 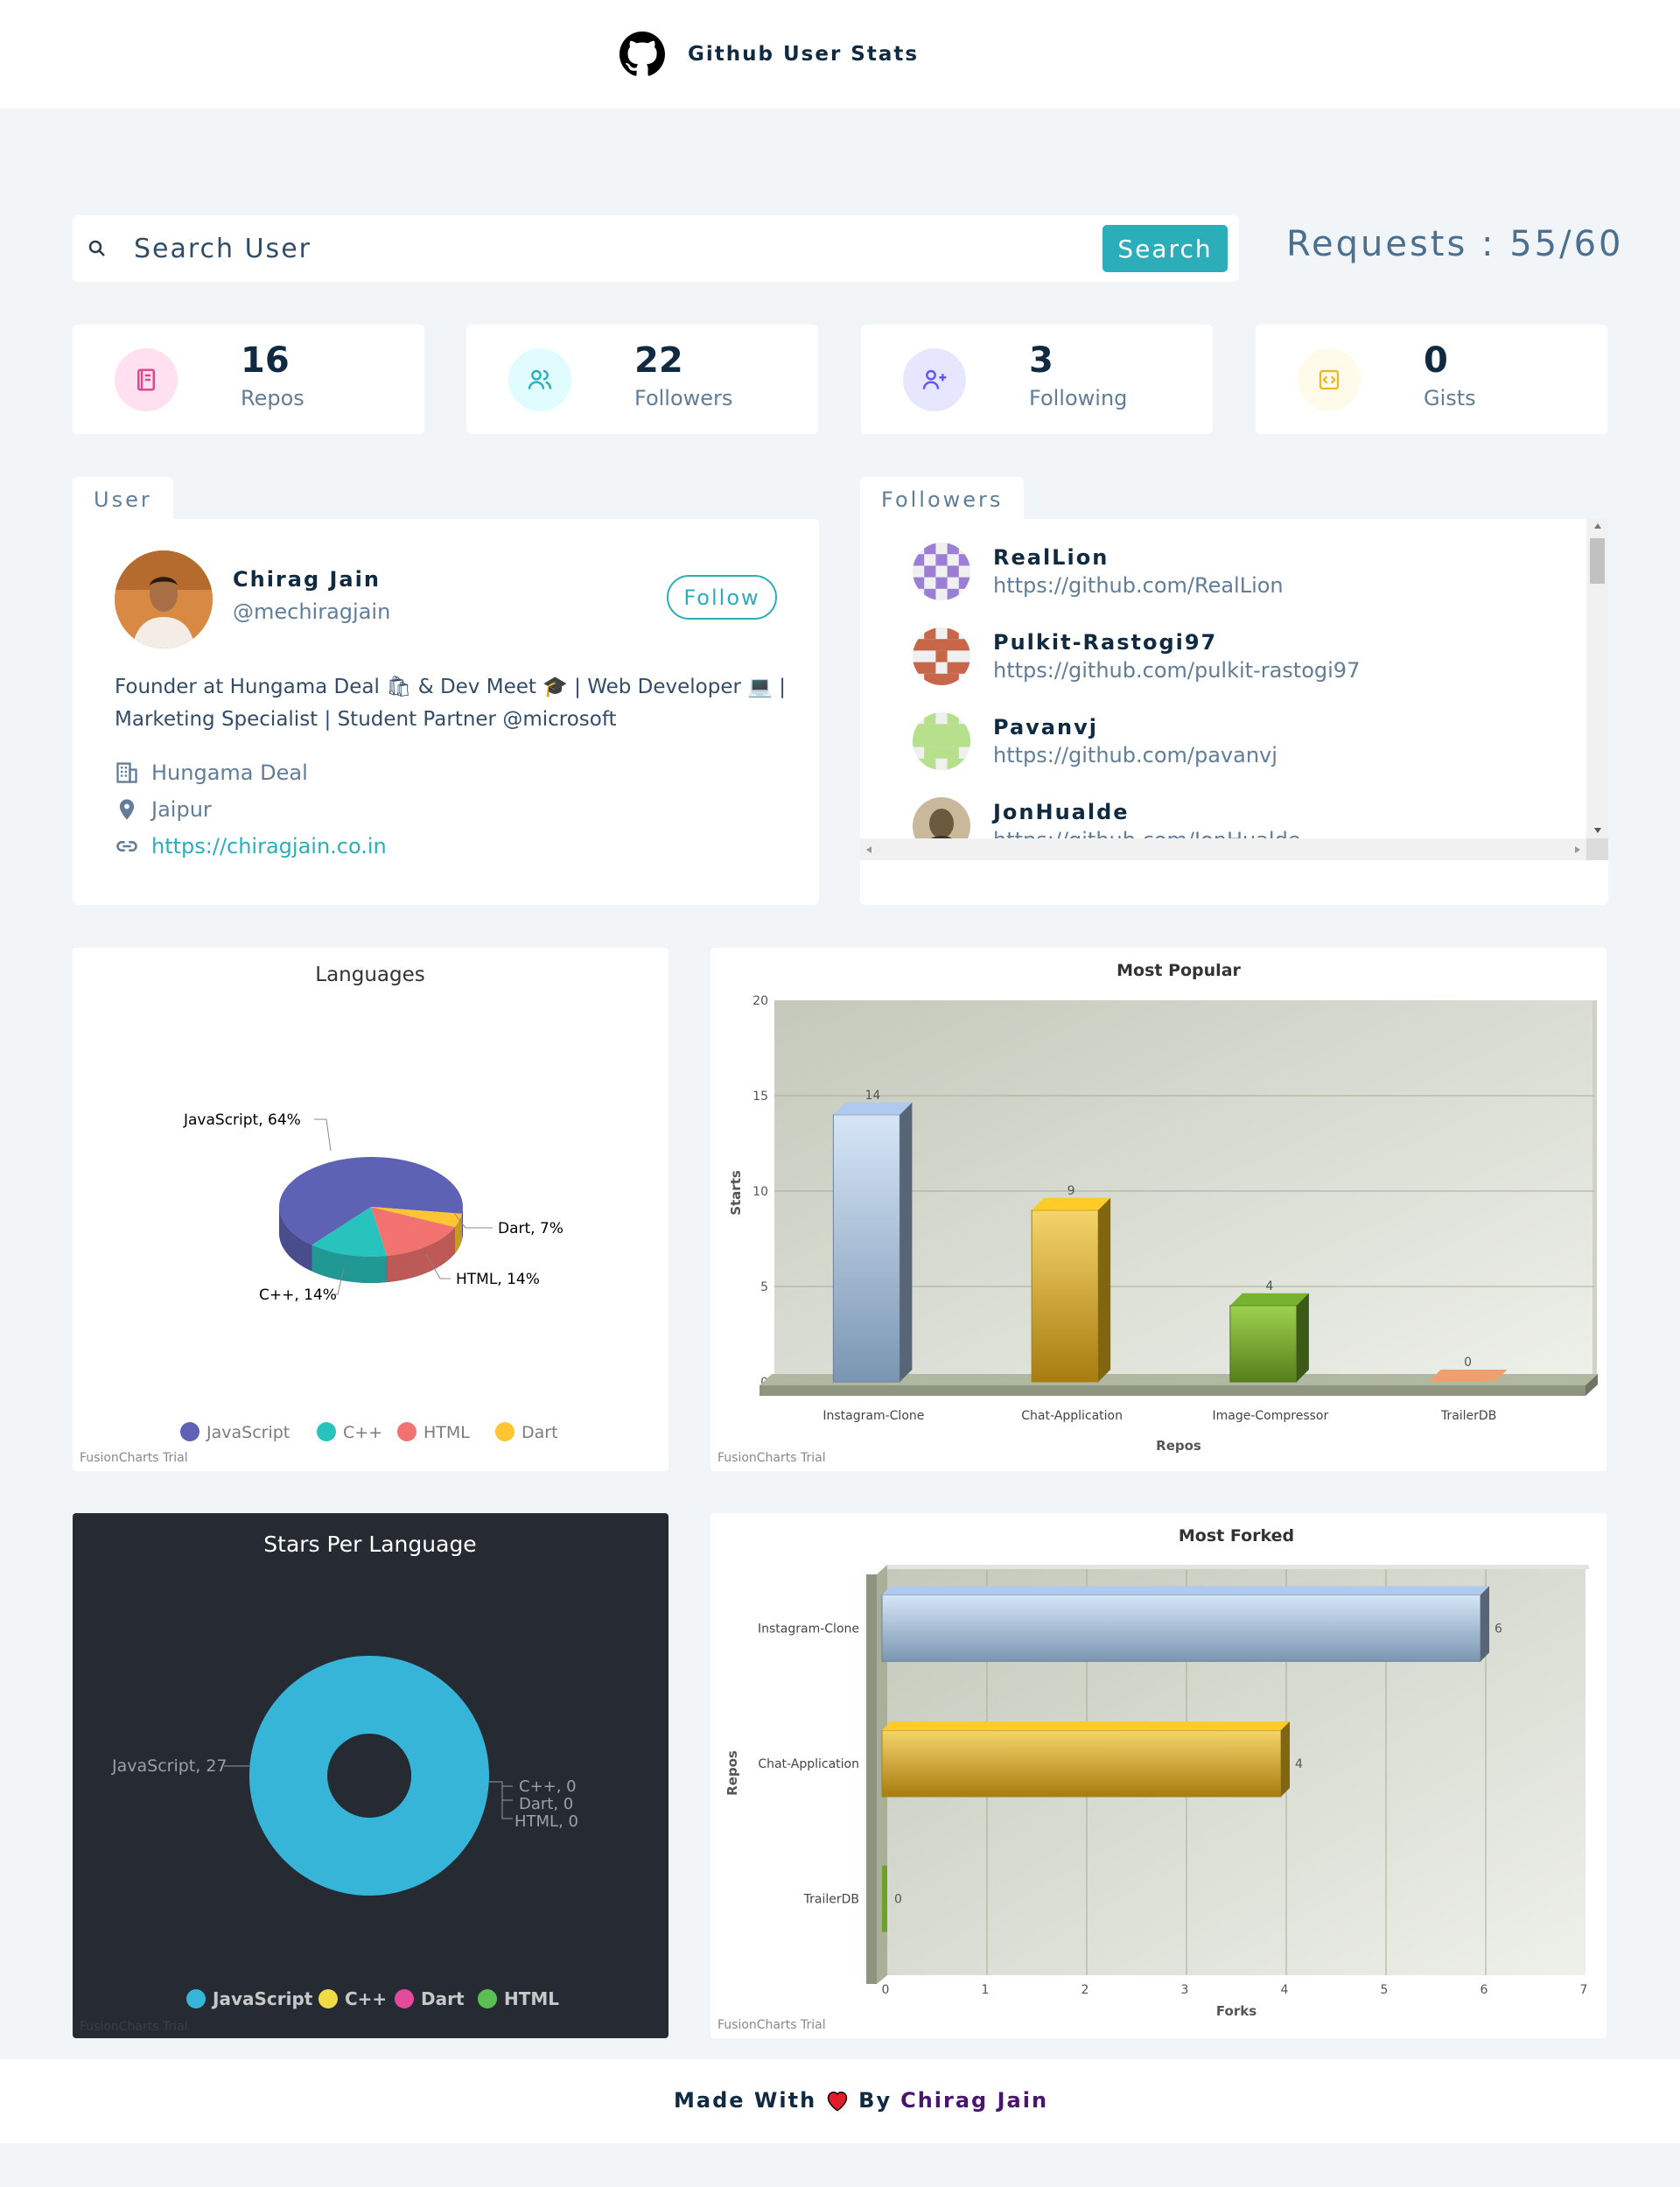 What do you see at coordinates (1147, 833) in the screenshot?
I see `follower-url: https://github.com/JonHualde` at bounding box center [1147, 833].